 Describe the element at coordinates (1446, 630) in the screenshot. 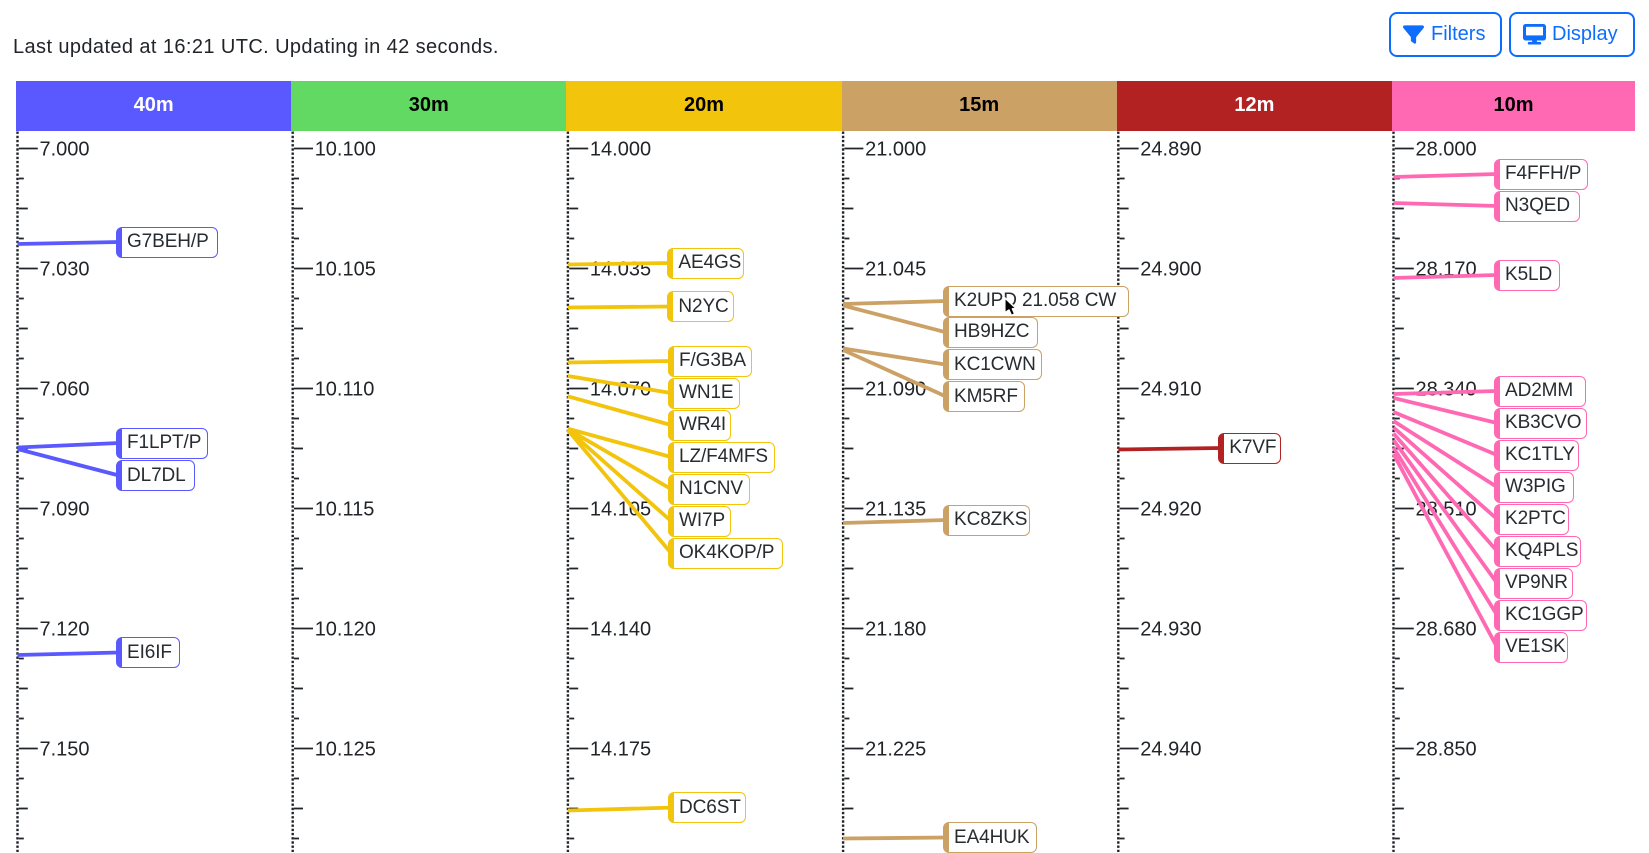

I see `svg-text: 28.680` at that location.